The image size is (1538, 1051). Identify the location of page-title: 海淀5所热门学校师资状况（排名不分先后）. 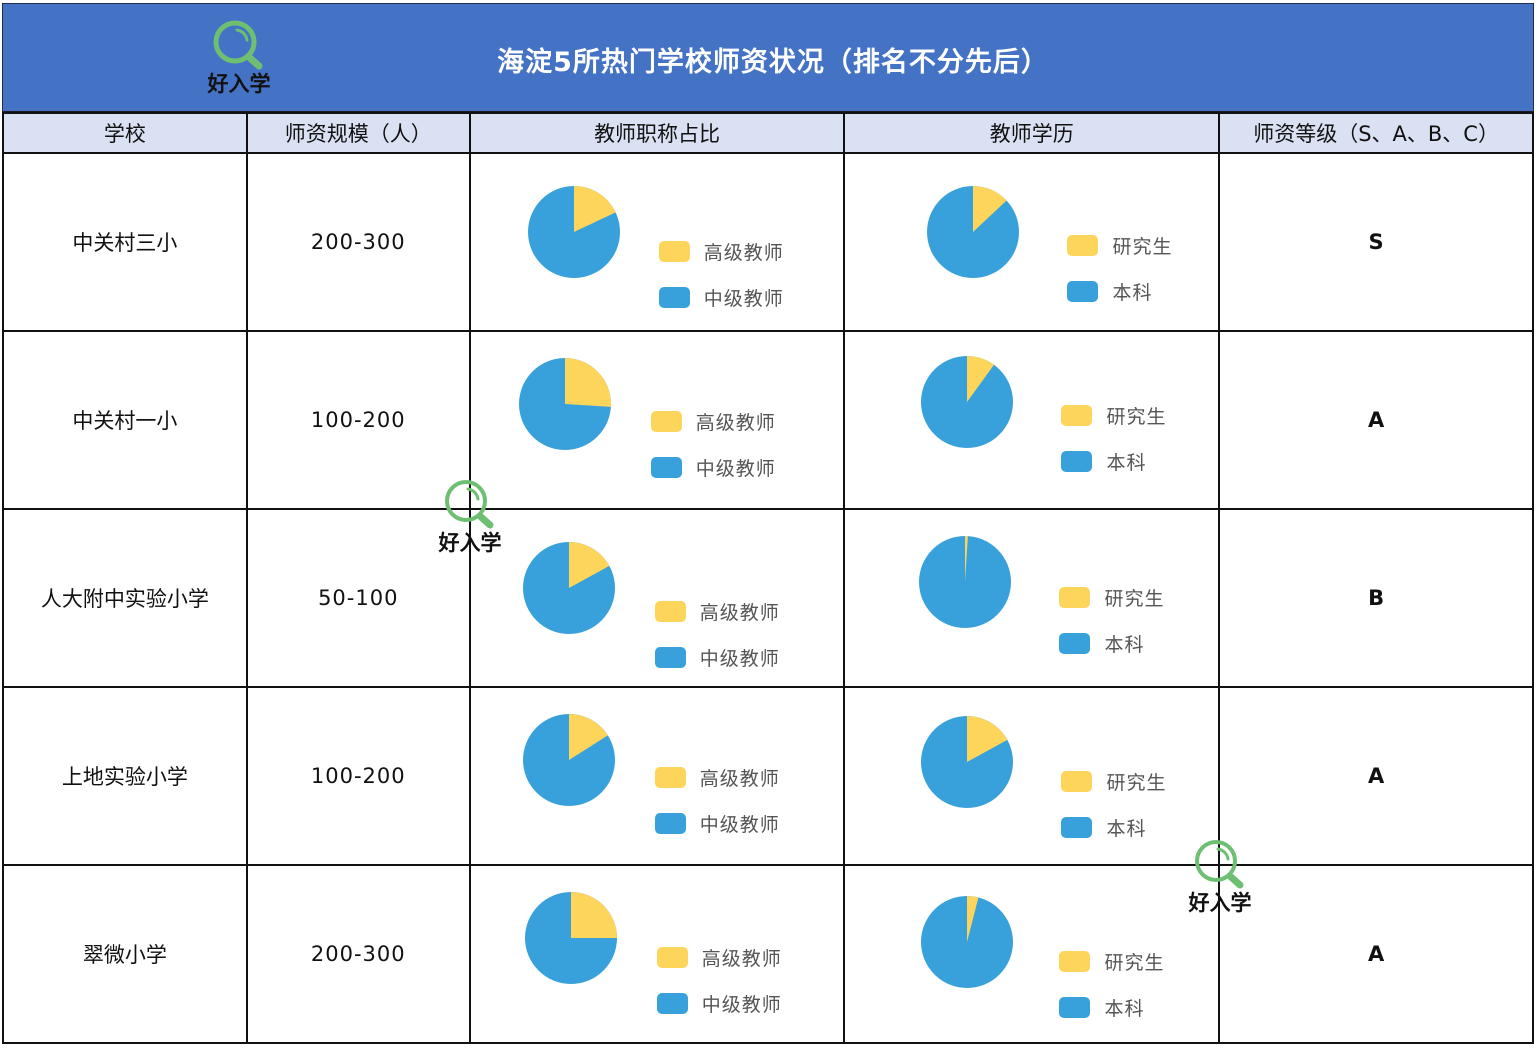
(773, 62).